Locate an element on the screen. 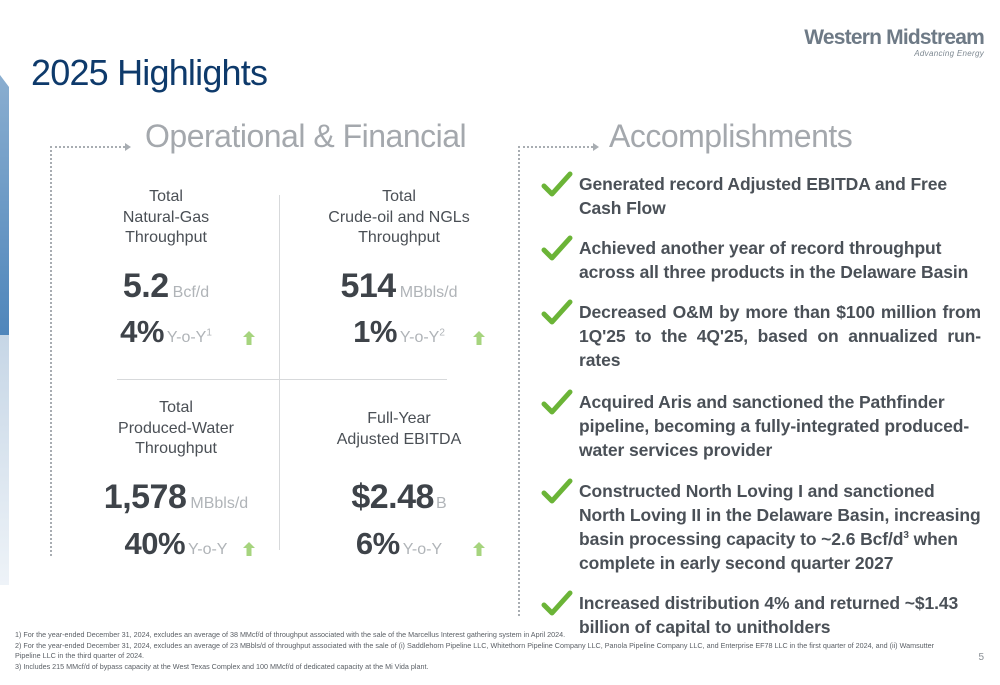 This screenshot has height=685, width=1000. metric-yoy-percent: 6% is located at coordinates (377, 543).